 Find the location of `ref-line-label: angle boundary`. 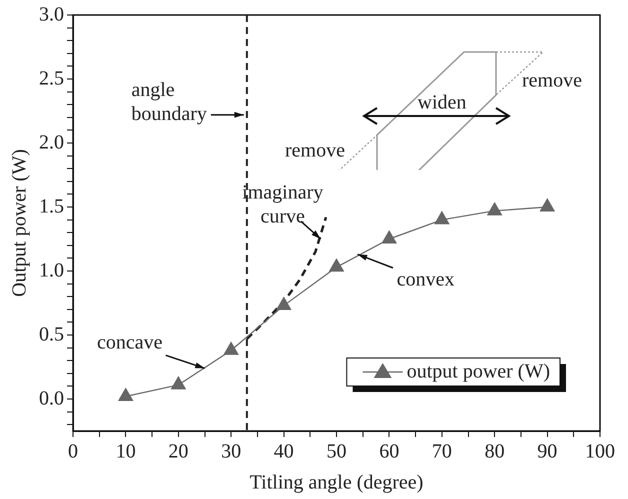

ref-line-label: angle boundary is located at coordinates (169, 102).